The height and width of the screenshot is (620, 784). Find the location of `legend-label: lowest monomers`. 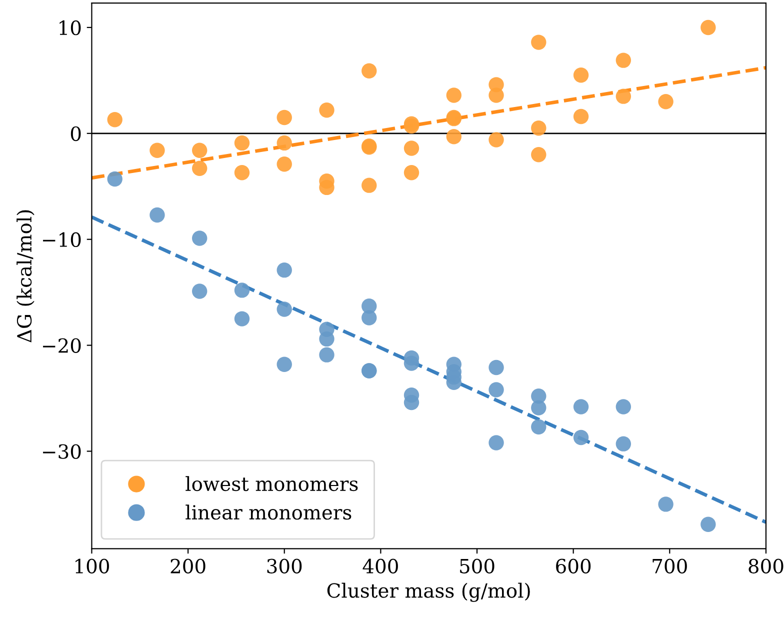

legend-label: lowest monomers is located at coordinates (272, 484).